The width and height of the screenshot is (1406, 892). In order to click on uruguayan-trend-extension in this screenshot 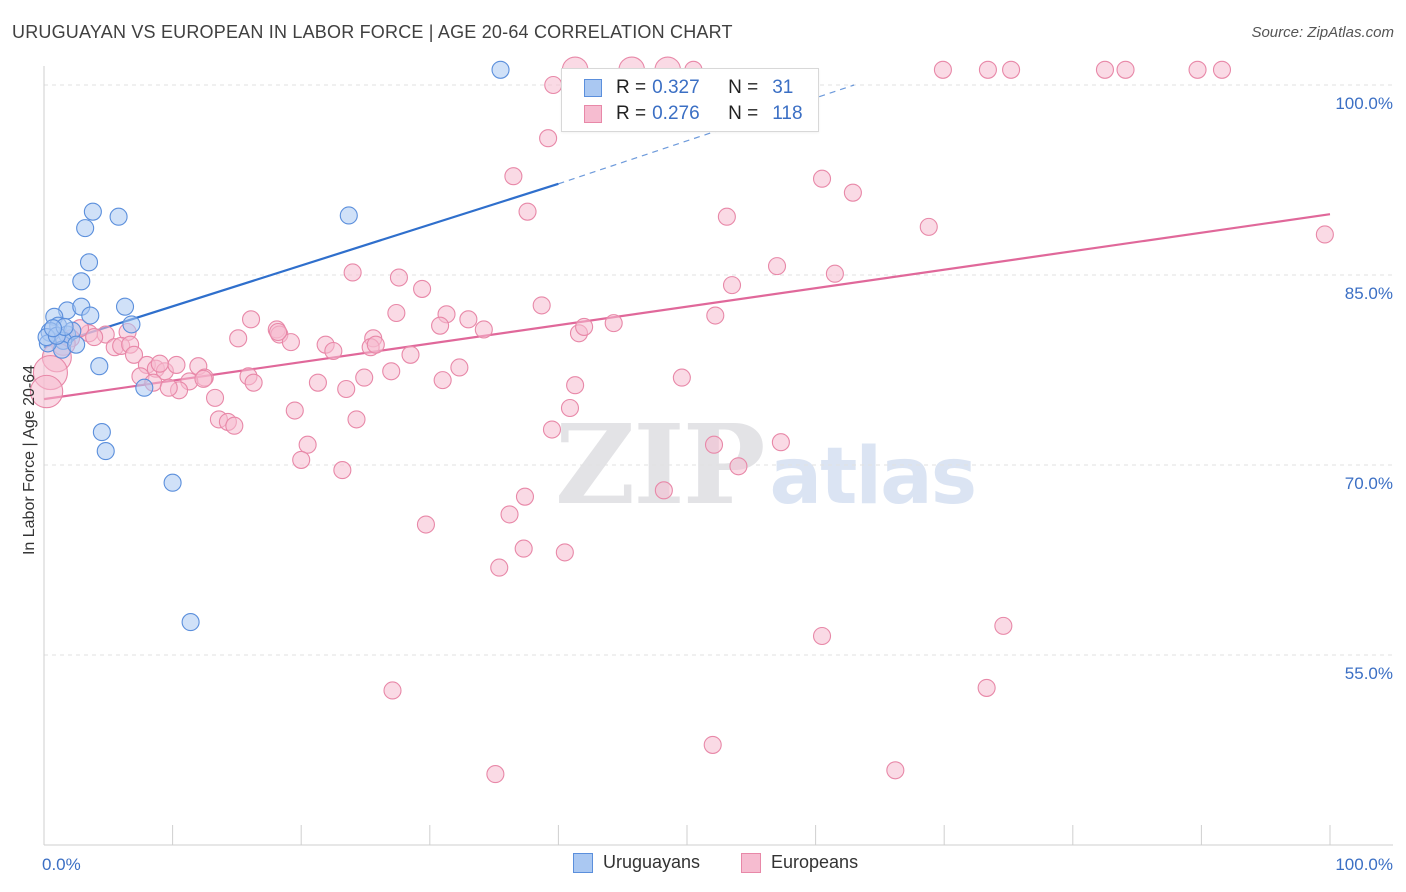, I will do `click(706, 134)`.